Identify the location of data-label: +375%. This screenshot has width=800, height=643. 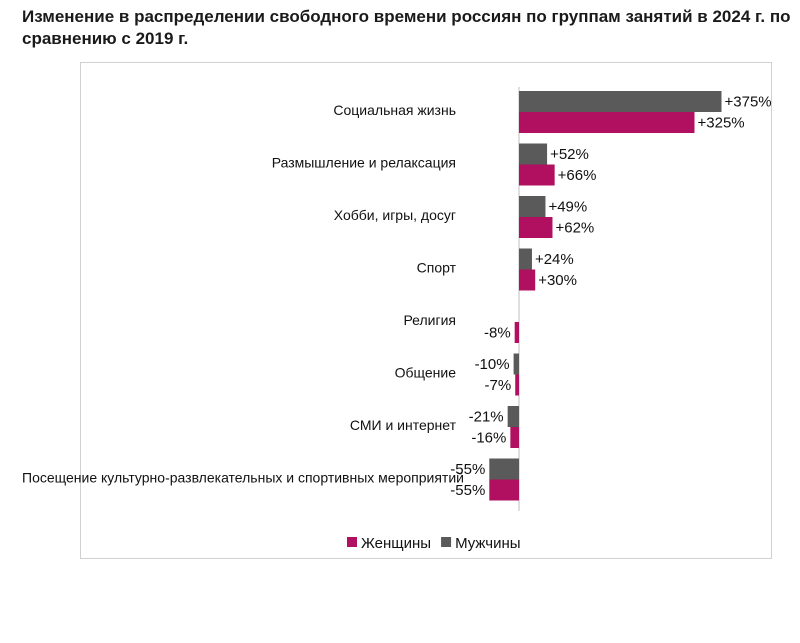
(748, 102).